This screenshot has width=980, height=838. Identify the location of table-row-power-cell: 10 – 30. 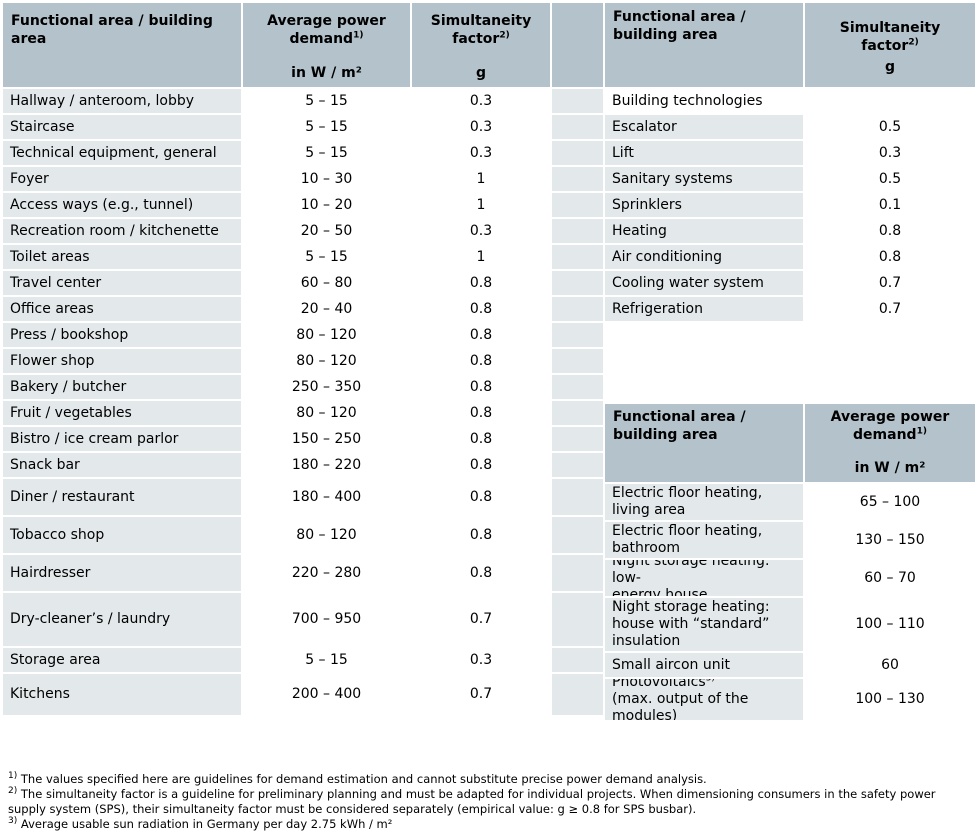
(326, 179).